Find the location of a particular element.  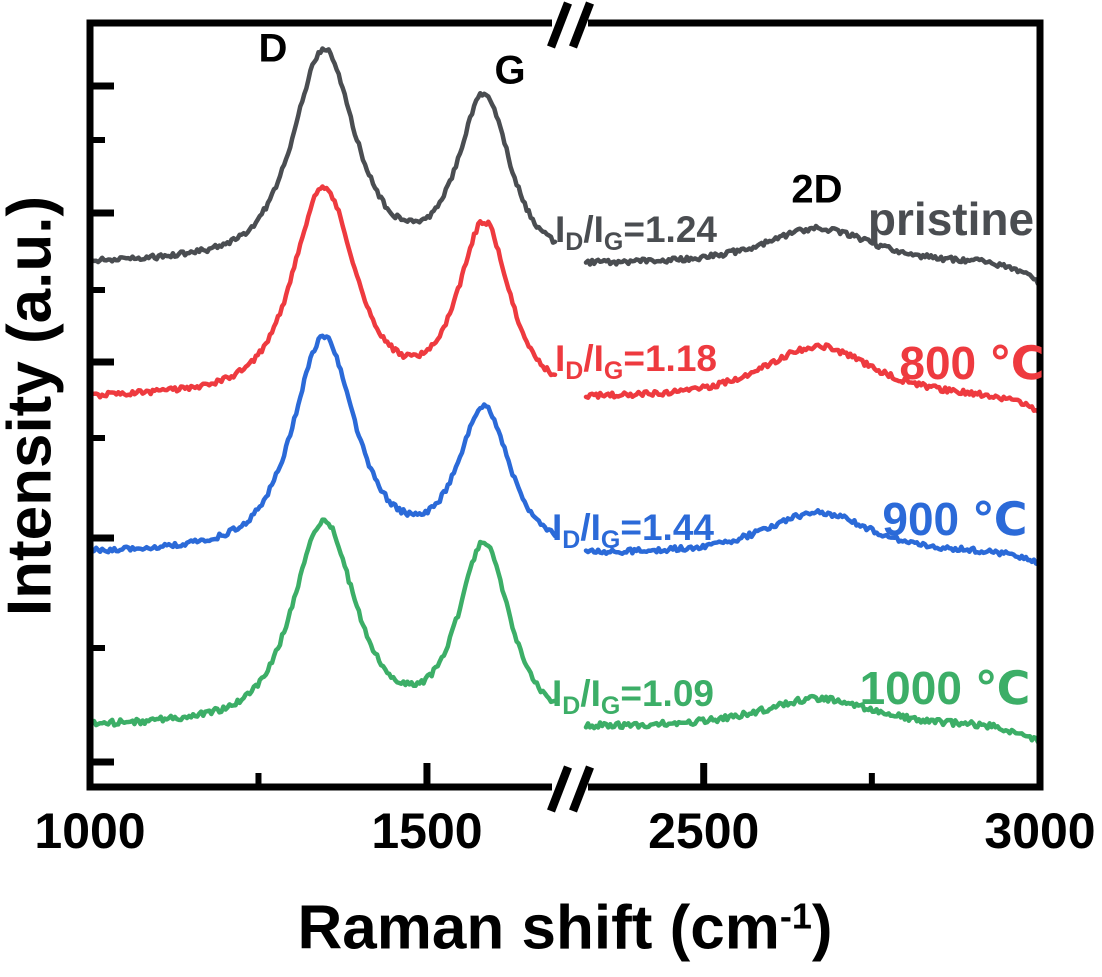

x-tick-label-1500: 1500 is located at coordinates (427, 831).